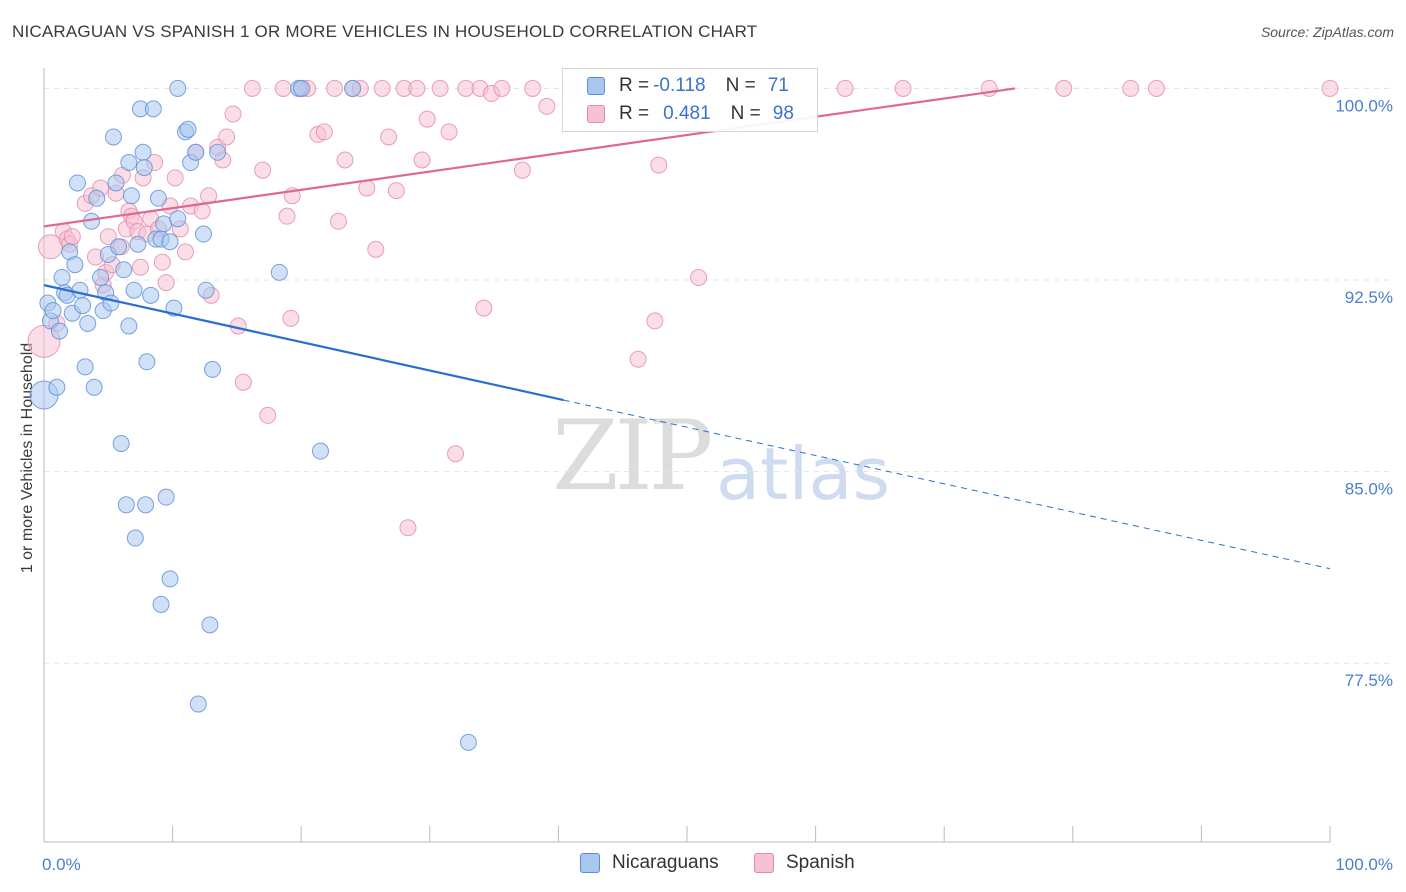  Describe the element at coordinates (1327, 32) in the screenshot. I see `source-label: Source: ZipAtlas.com` at that location.